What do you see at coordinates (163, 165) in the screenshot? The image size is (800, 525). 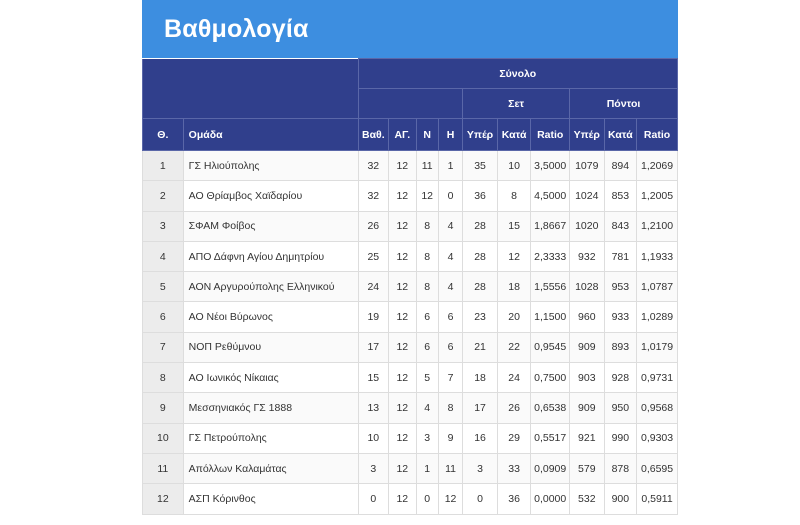 I see `row-position: 1` at bounding box center [163, 165].